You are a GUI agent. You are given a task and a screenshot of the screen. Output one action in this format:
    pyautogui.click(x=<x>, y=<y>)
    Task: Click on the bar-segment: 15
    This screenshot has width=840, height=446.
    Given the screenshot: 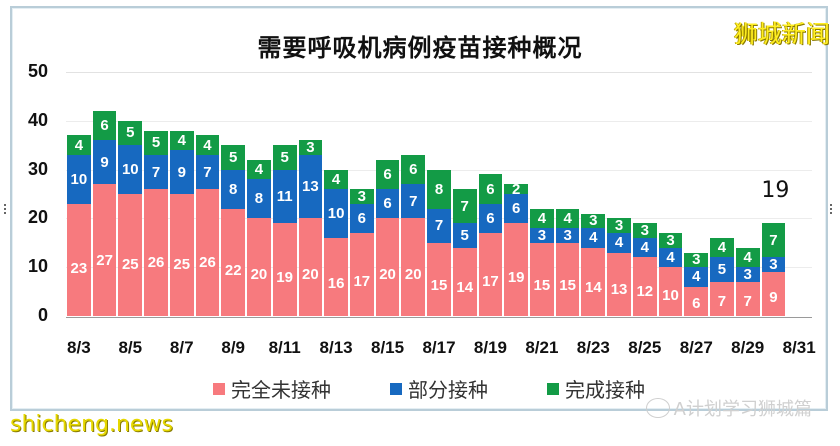 What is the action you would take?
    pyautogui.click(x=439, y=279)
    